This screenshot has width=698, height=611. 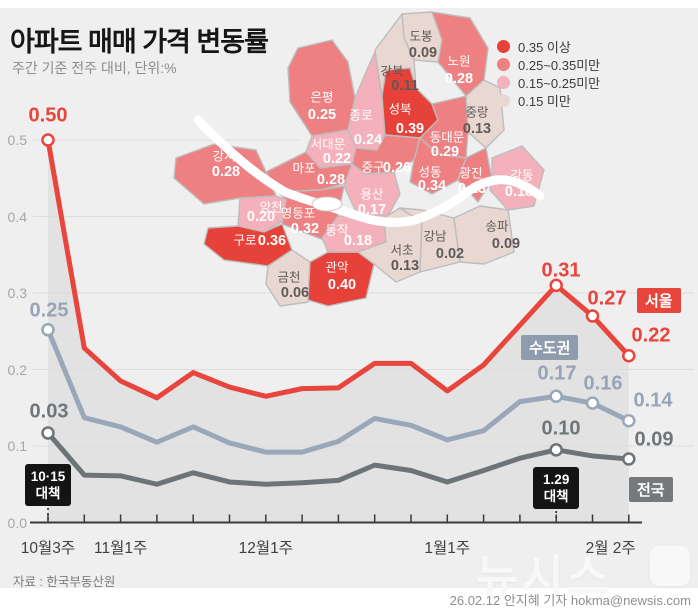 What do you see at coordinates (305, 229) in the screenshot?
I see `district-value: 0.32` at bounding box center [305, 229].